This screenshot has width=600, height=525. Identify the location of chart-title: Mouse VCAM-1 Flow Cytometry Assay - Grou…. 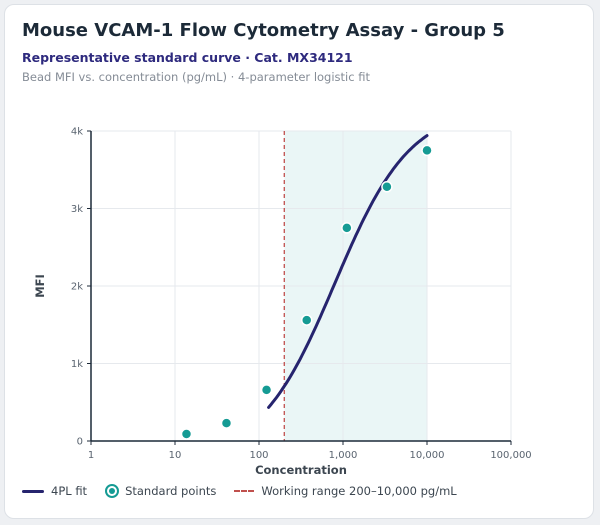
(263, 30).